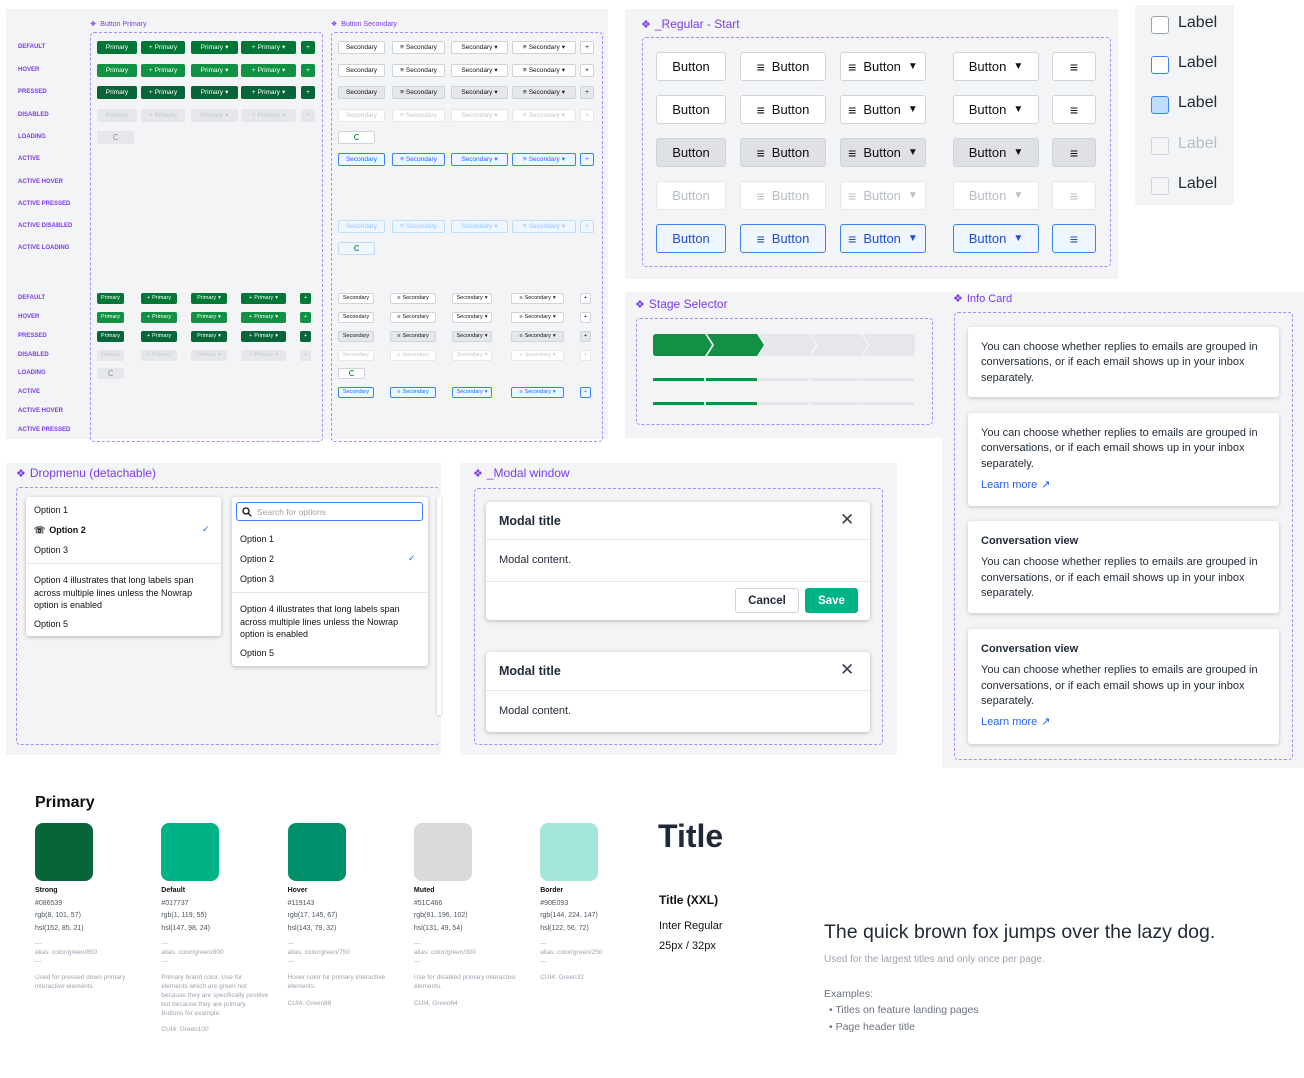  What do you see at coordinates (257, 539) in the screenshot?
I see `menu-option-1: Option 1` at bounding box center [257, 539].